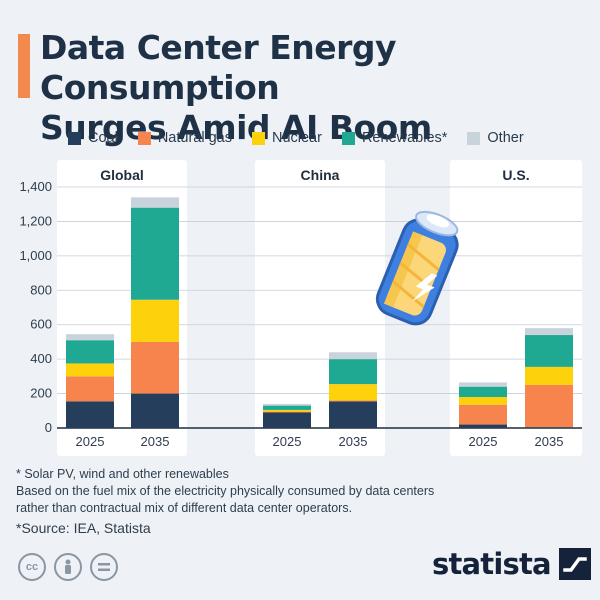  Describe the element at coordinates (287, 420) in the screenshot. I see `bar-china-2025-coal` at that location.